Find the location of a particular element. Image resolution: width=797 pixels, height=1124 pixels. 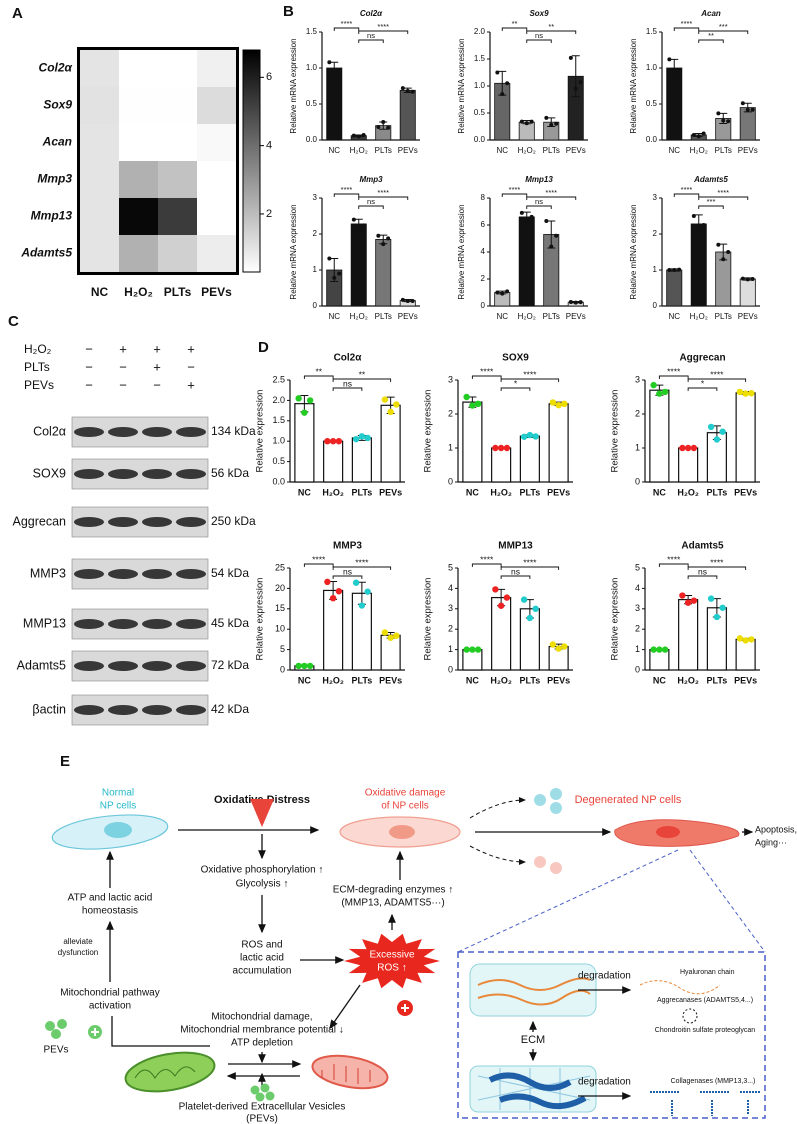

treatment-sign: − is located at coordinates (123, 366).